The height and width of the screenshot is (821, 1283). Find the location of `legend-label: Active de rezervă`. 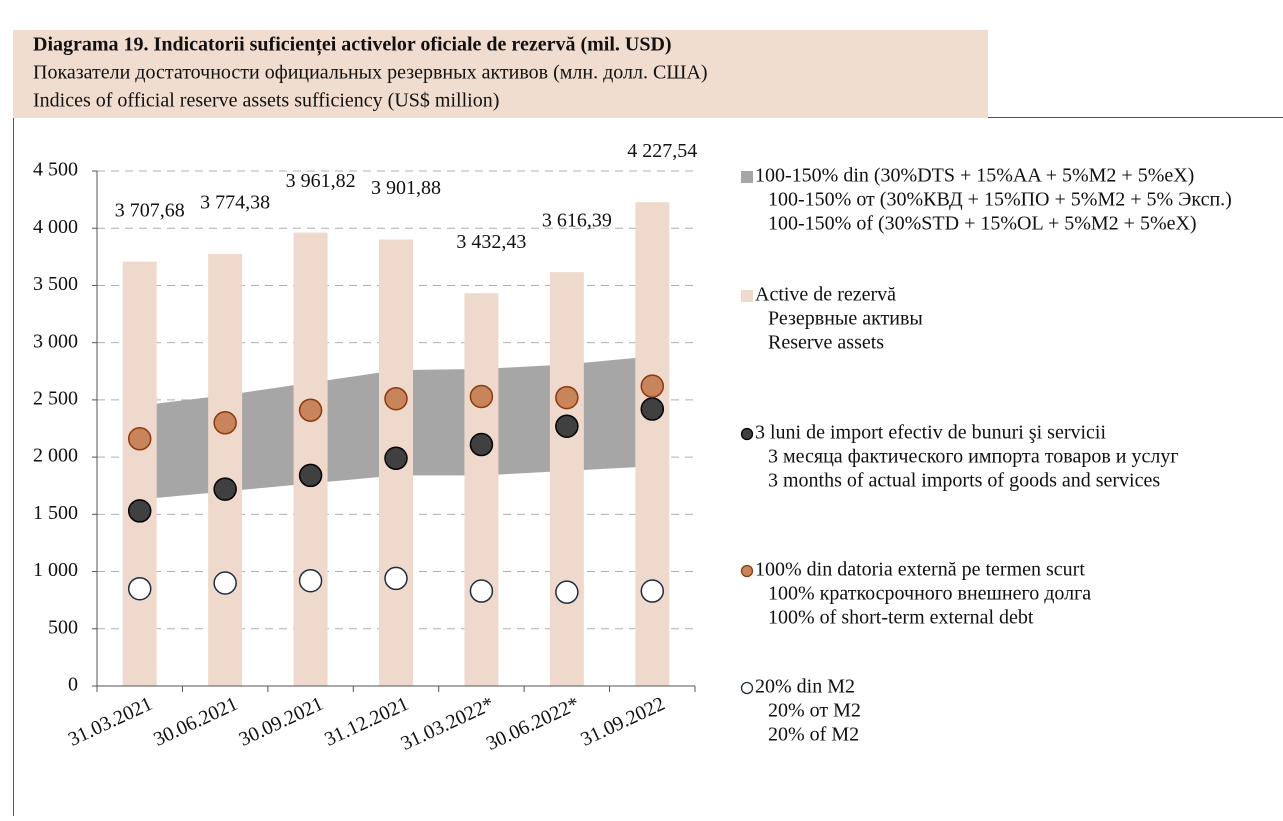

legend-label: Active de rezervă is located at coordinates (825, 295).